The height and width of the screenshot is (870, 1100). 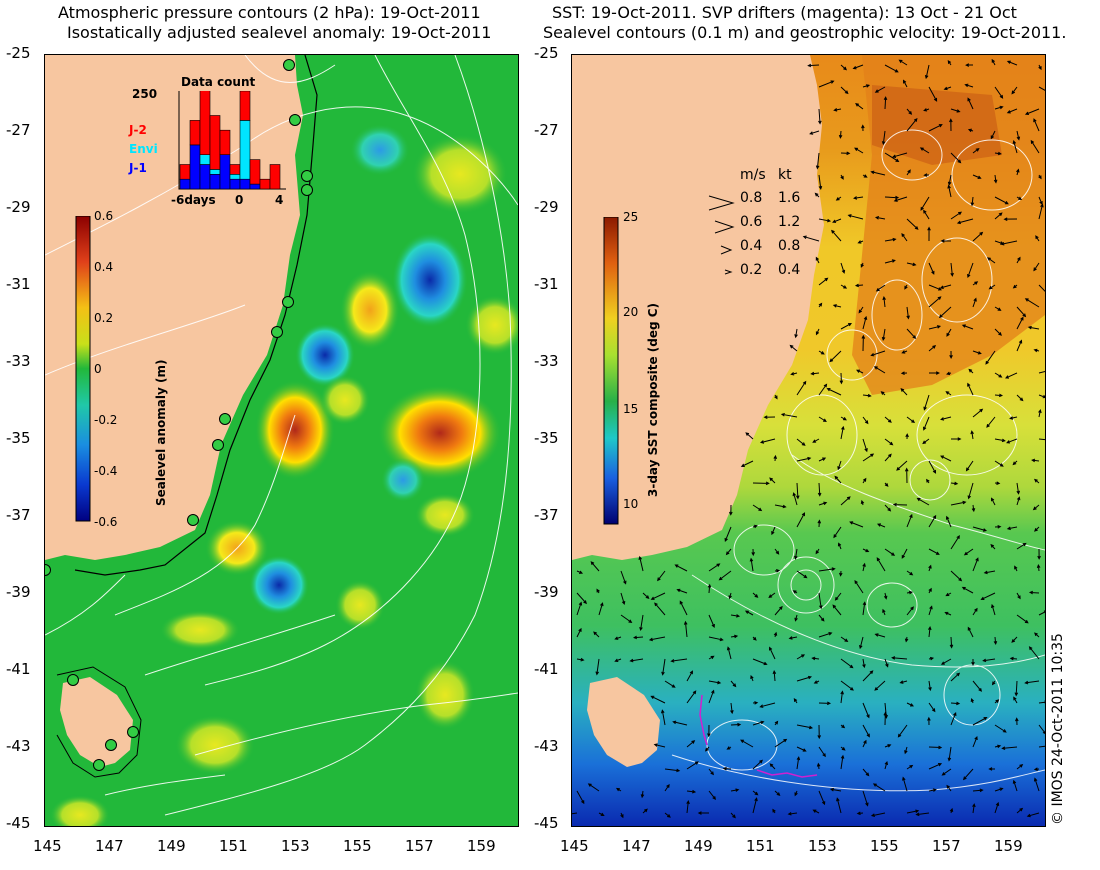 What do you see at coordinates (138, 168) in the screenshot?
I see `legend-j1: J-1` at bounding box center [138, 168].